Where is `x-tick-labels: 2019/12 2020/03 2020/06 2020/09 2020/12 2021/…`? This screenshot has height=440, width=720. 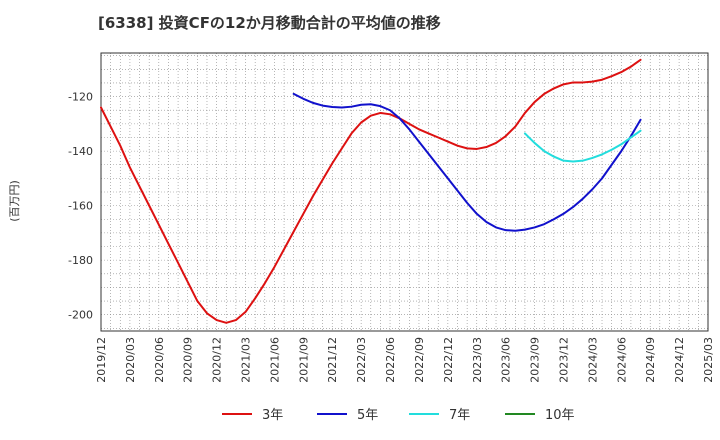 x-tick-labels: 2019/12 2020/03 2020/06 2020/09 2020/12 2021/… is located at coordinates (405, 360).